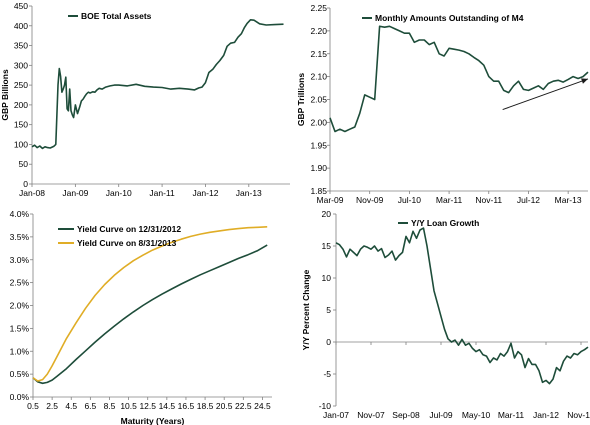 Image resolution: width=590 pixels, height=425 pixels. What do you see at coordinates (545, 94) in the screenshot?
I see `trend-arrow-line` at bounding box center [545, 94].